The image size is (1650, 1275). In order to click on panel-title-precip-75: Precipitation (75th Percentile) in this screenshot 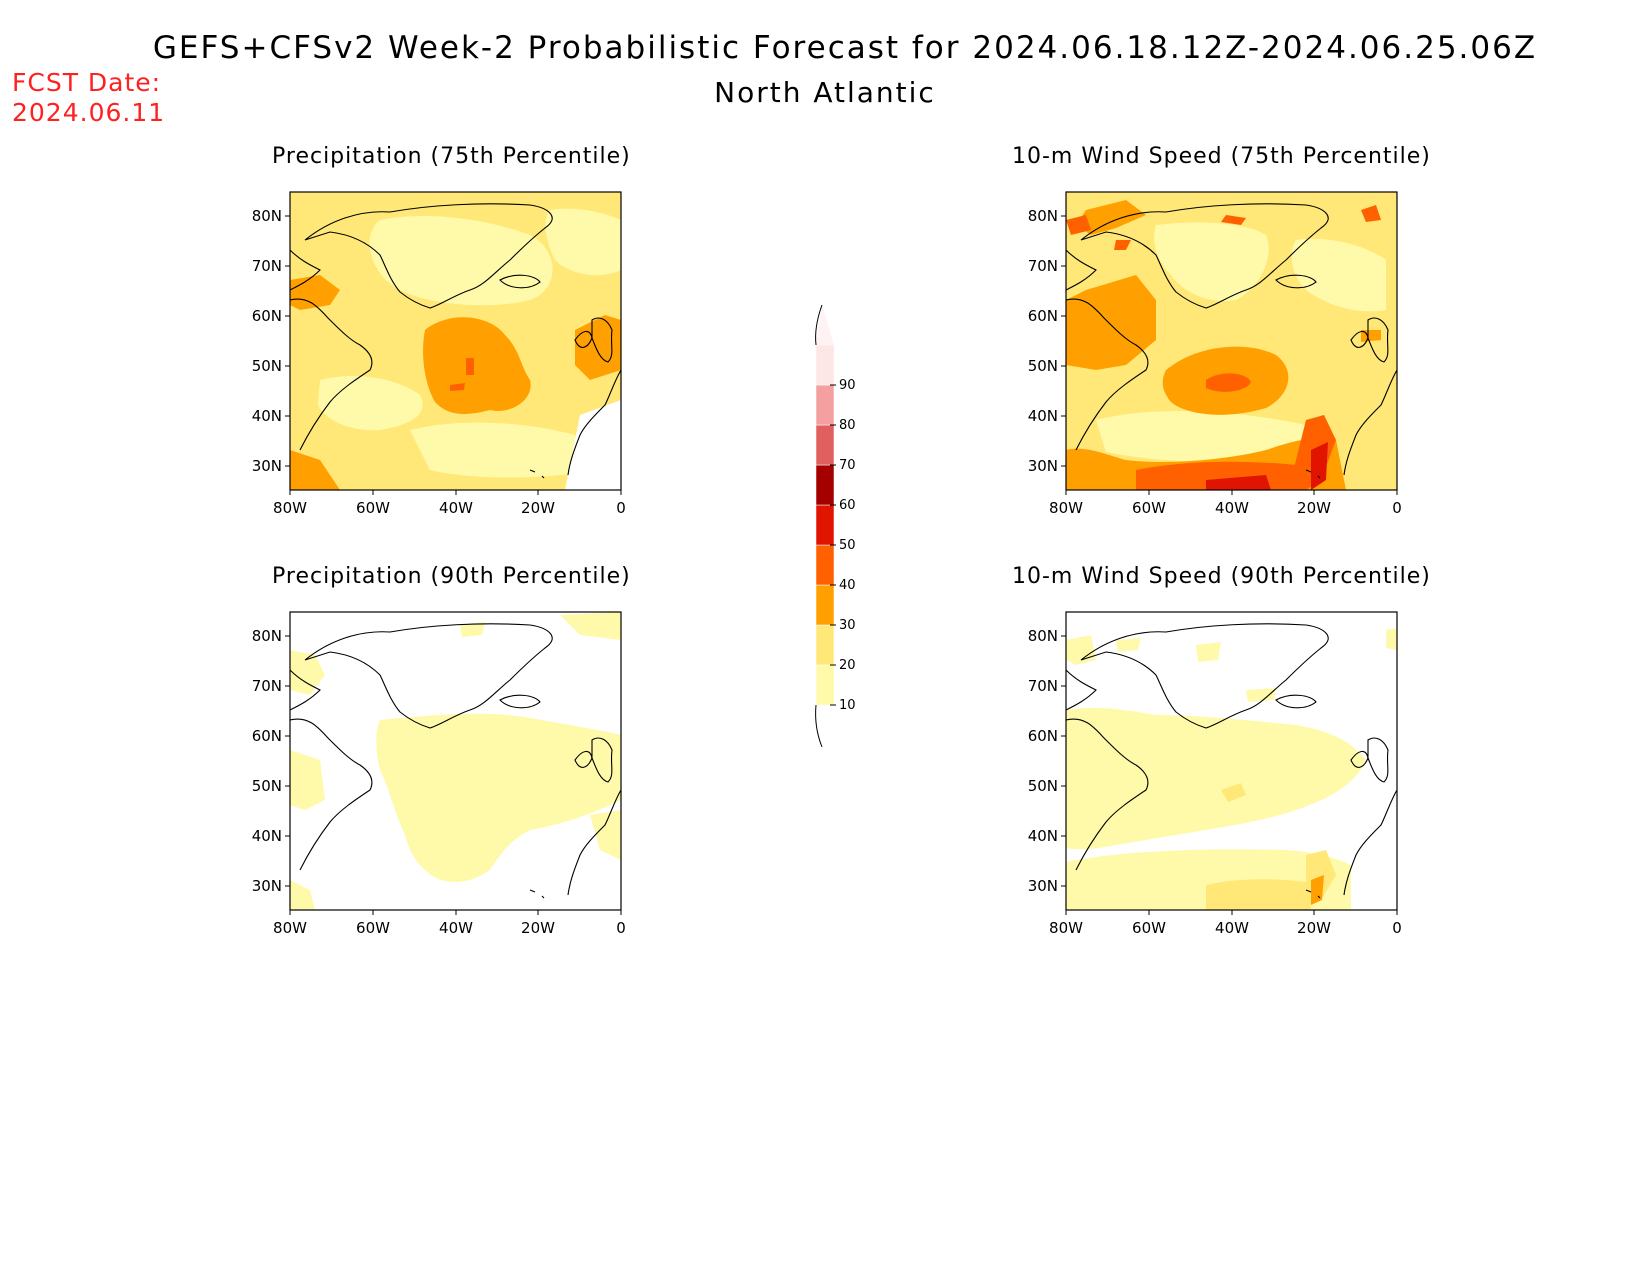, I will do `click(451, 156)`.